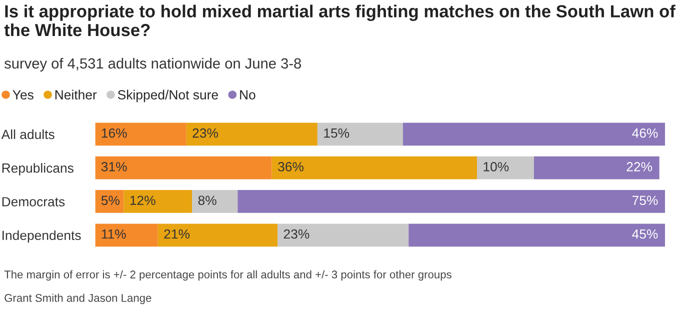  What do you see at coordinates (33, 201) in the screenshot?
I see `y-tick-label: Democrats` at bounding box center [33, 201].